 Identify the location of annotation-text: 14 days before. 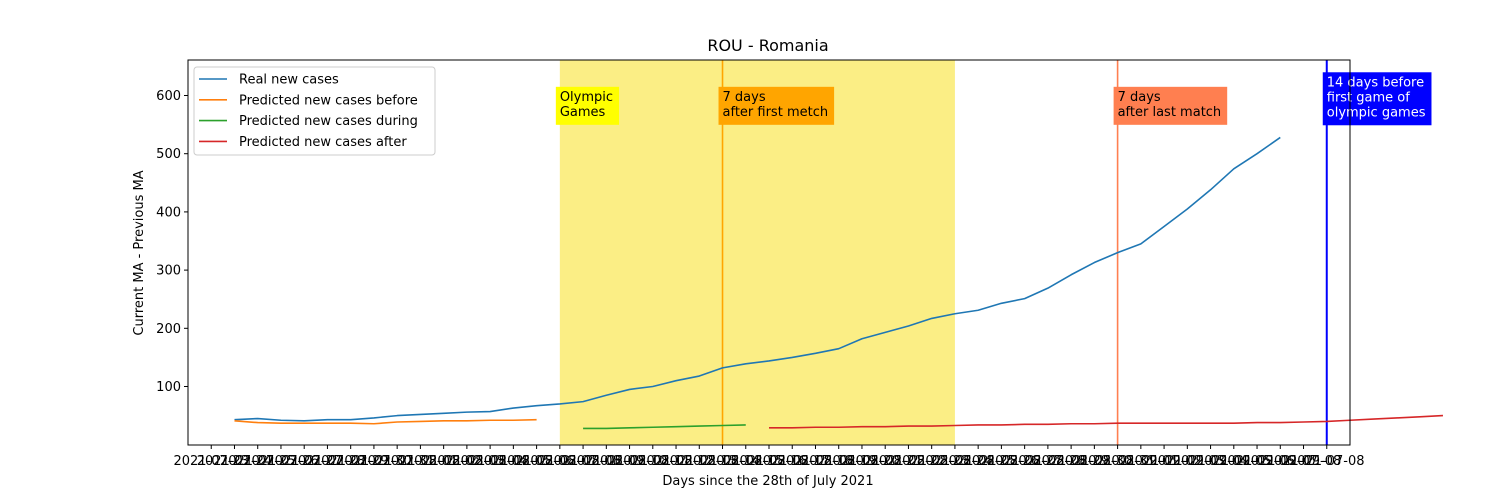
(1375, 82).